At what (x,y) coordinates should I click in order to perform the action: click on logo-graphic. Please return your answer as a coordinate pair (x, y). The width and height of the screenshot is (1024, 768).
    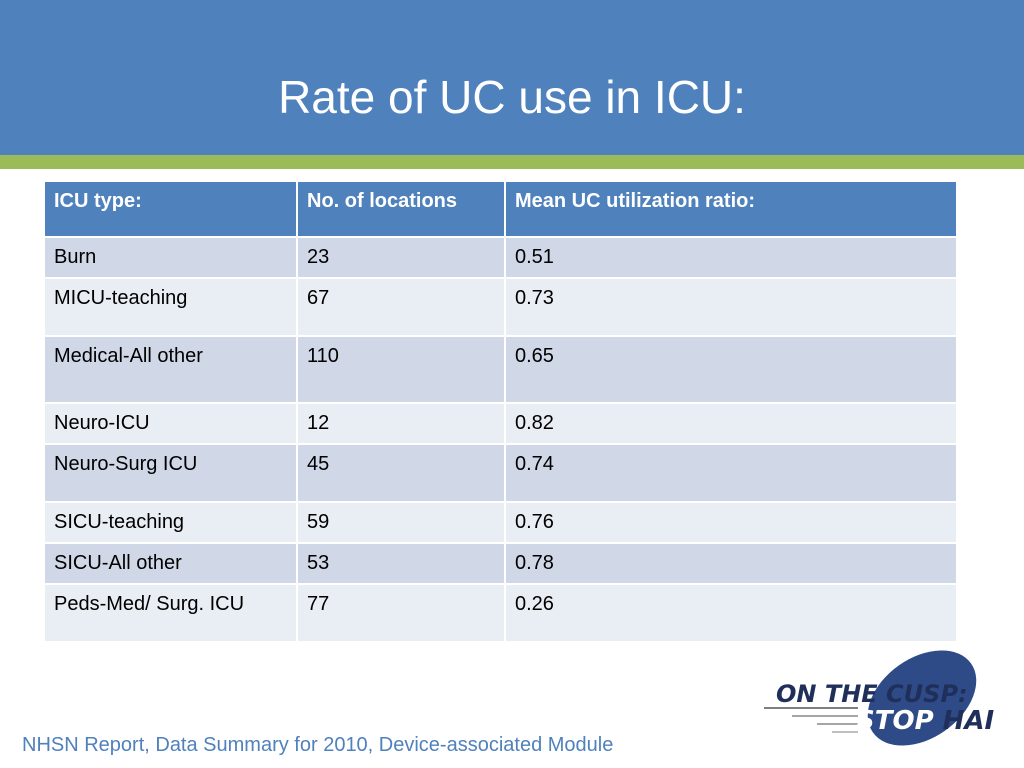
    Looking at the image, I should click on (870, 698).